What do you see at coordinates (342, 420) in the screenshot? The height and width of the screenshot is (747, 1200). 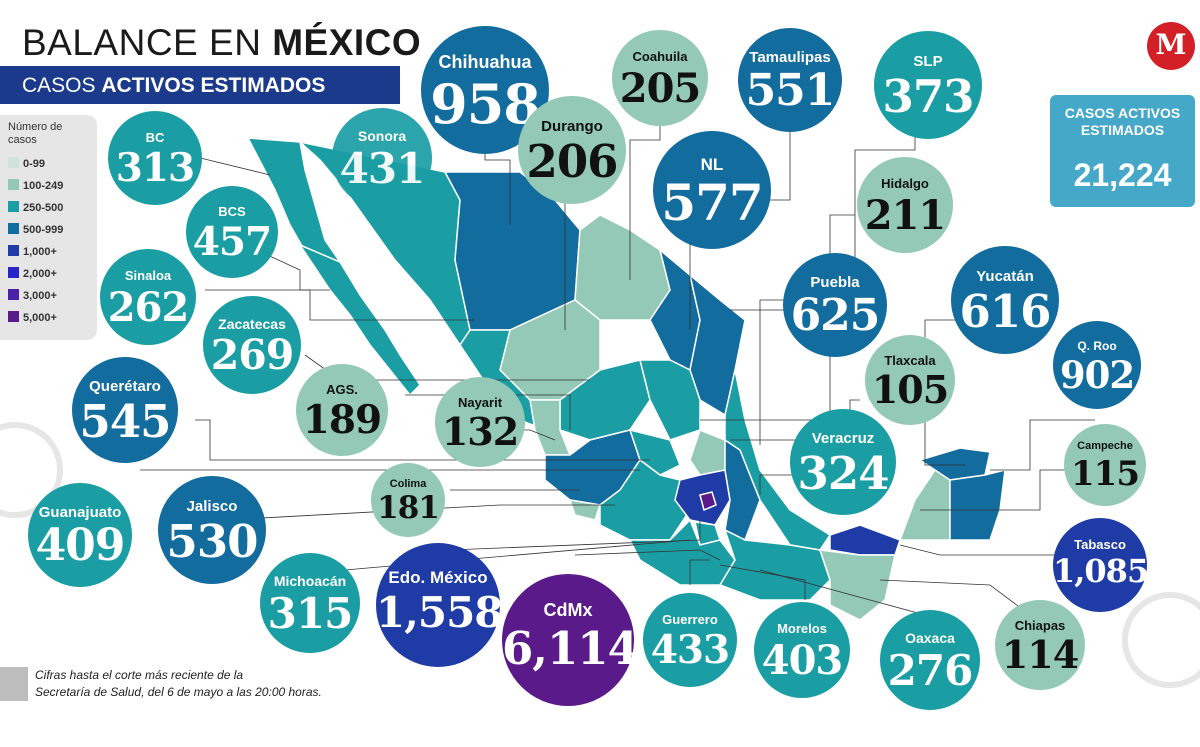 I see `state-value: 189` at bounding box center [342, 420].